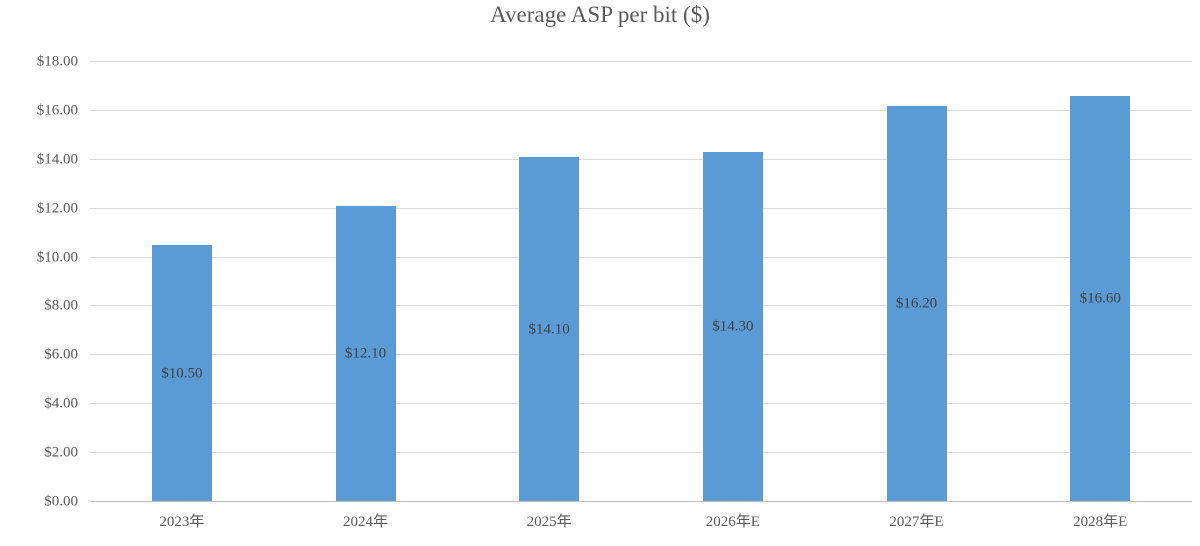 This screenshot has width=1200, height=546. Describe the element at coordinates (61, 452) in the screenshot. I see `y-tick-label: $2.00` at that location.